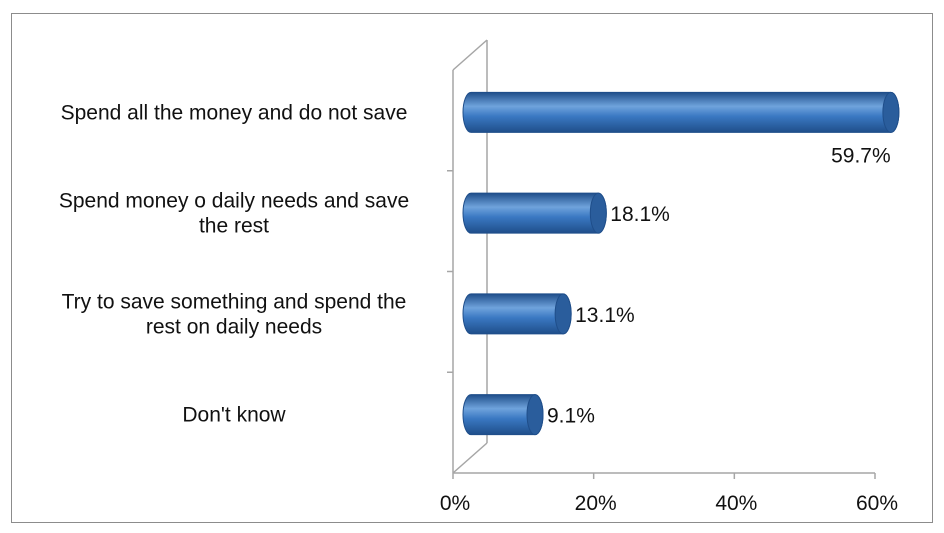  Describe the element at coordinates (234, 415) in the screenshot. I see `category-label: Don't know` at that location.